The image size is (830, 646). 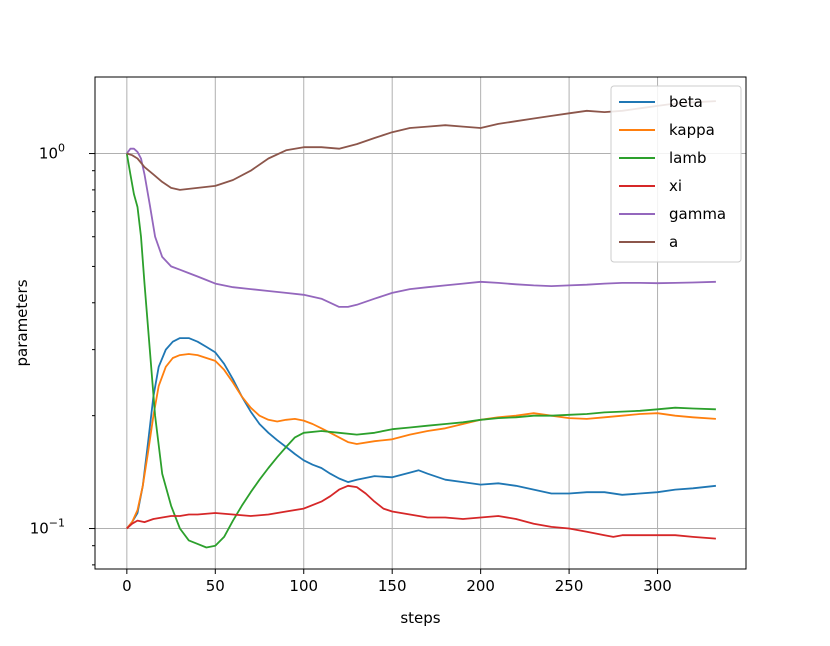 What do you see at coordinates (657, 586) in the screenshot?
I see `x-tick-label: 300` at bounding box center [657, 586].